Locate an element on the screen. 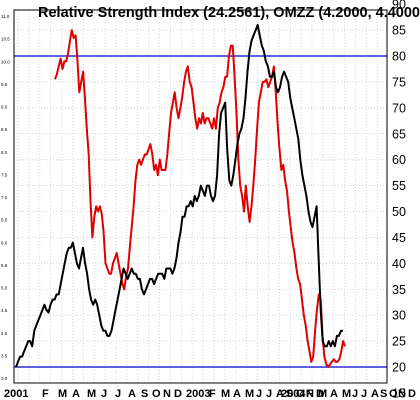  y-tick-label-left: 7.5 is located at coordinates (4, 174).